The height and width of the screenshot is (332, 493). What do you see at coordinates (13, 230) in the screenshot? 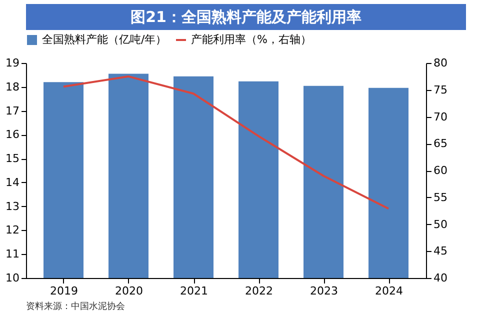
I see `y-tick-label: 12` at bounding box center [13, 230].